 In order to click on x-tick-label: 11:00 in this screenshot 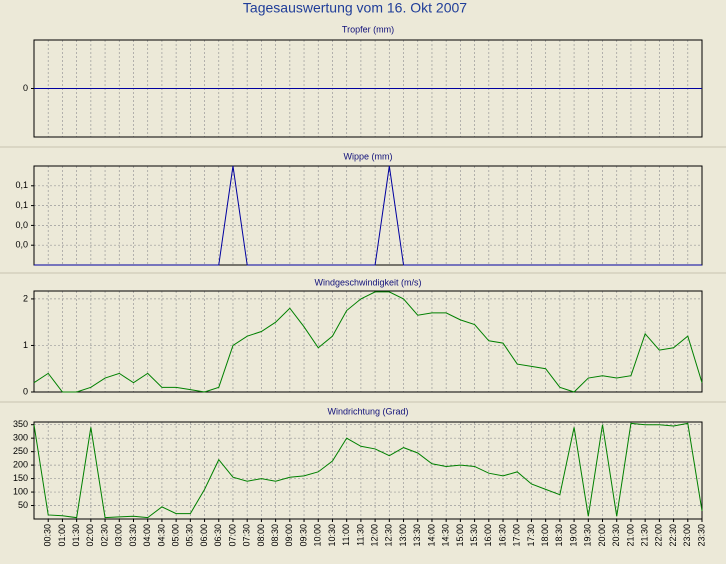, I will do `click(346, 535)`.